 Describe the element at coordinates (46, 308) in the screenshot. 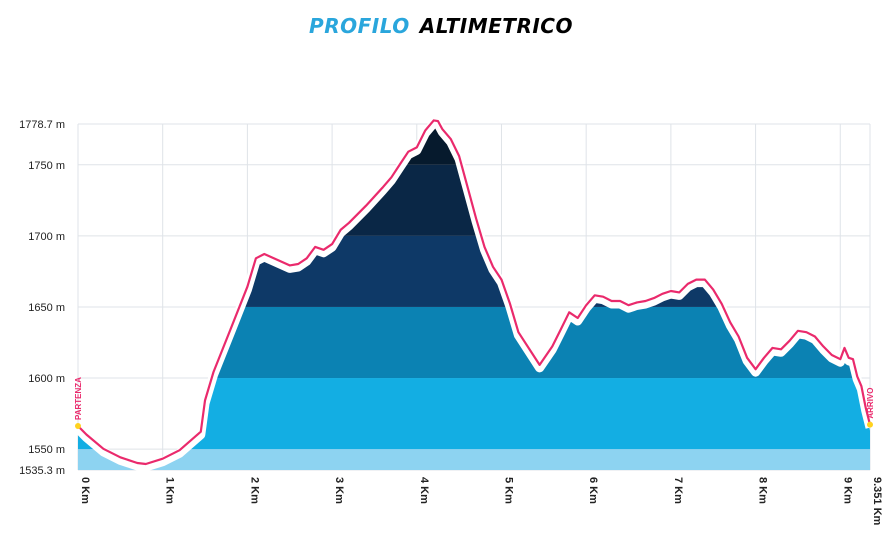

I see `y-tick-label: 1650 m` at that location.